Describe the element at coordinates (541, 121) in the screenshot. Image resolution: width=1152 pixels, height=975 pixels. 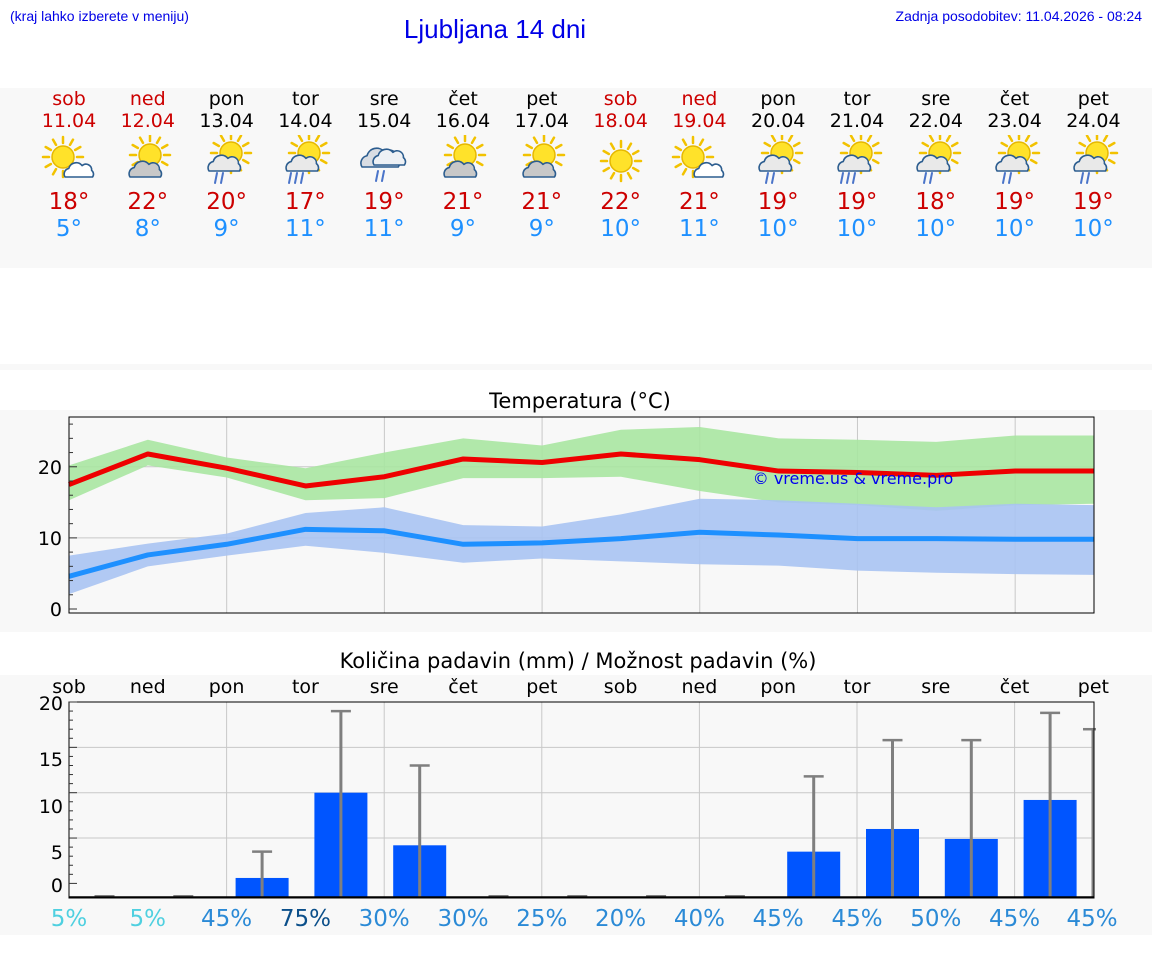
I see `day-date: 17.04` at that location.